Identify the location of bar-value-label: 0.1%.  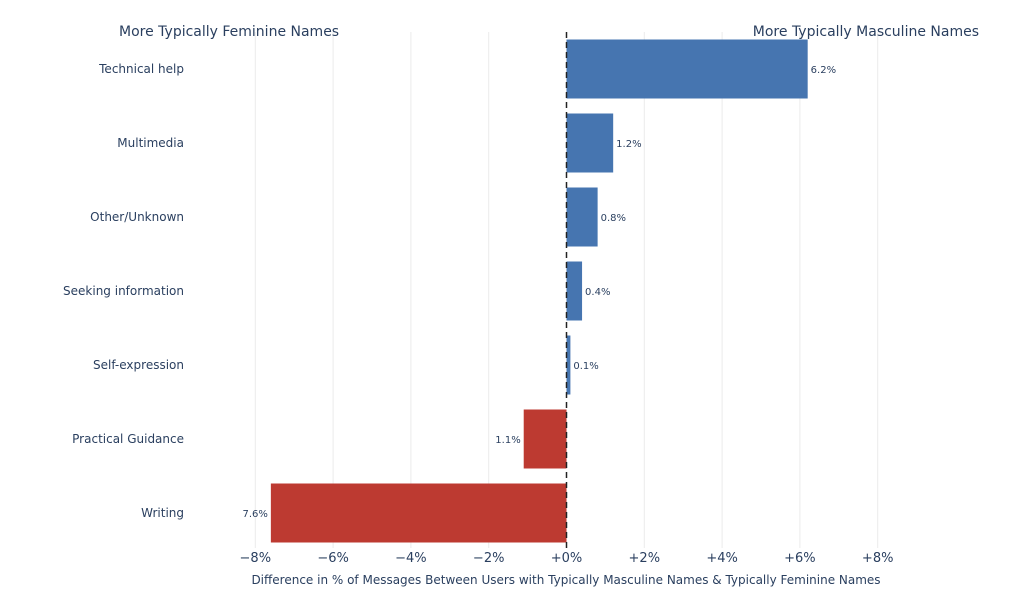
(585, 366).